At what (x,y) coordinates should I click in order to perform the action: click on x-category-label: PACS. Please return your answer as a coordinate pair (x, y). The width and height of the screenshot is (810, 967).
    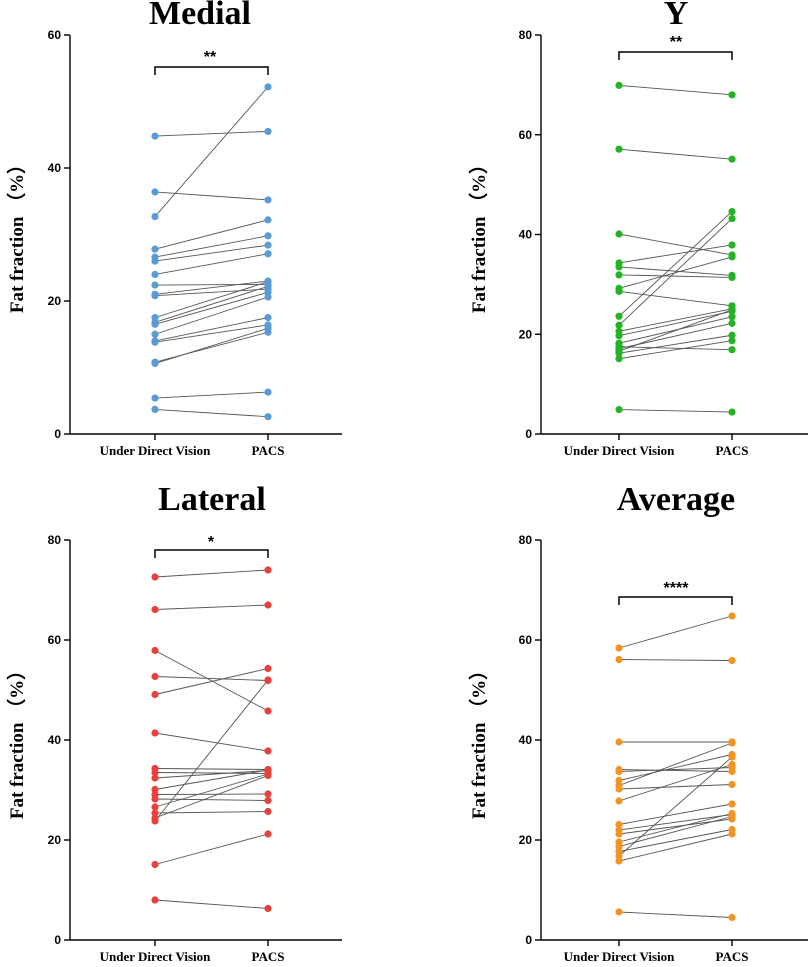
    Looking at the image, I should click on (732, 956).